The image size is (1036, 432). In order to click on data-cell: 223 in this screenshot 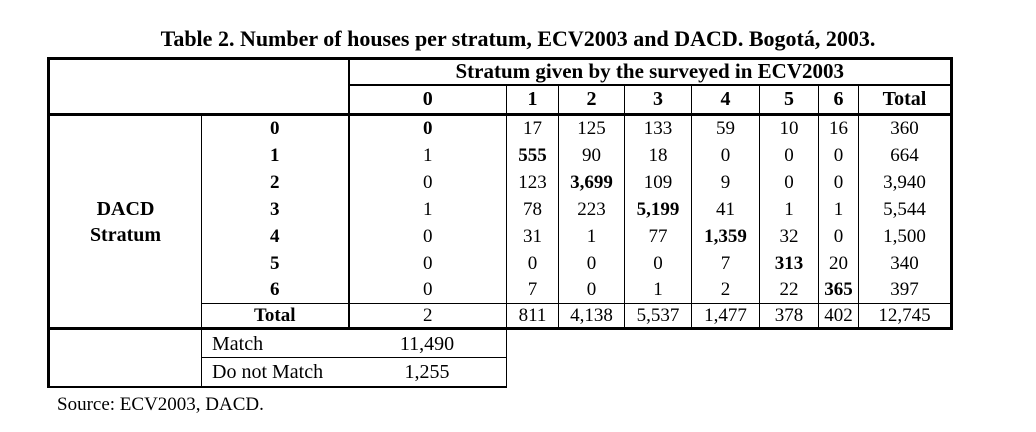, I will do `click(591, 209)`.